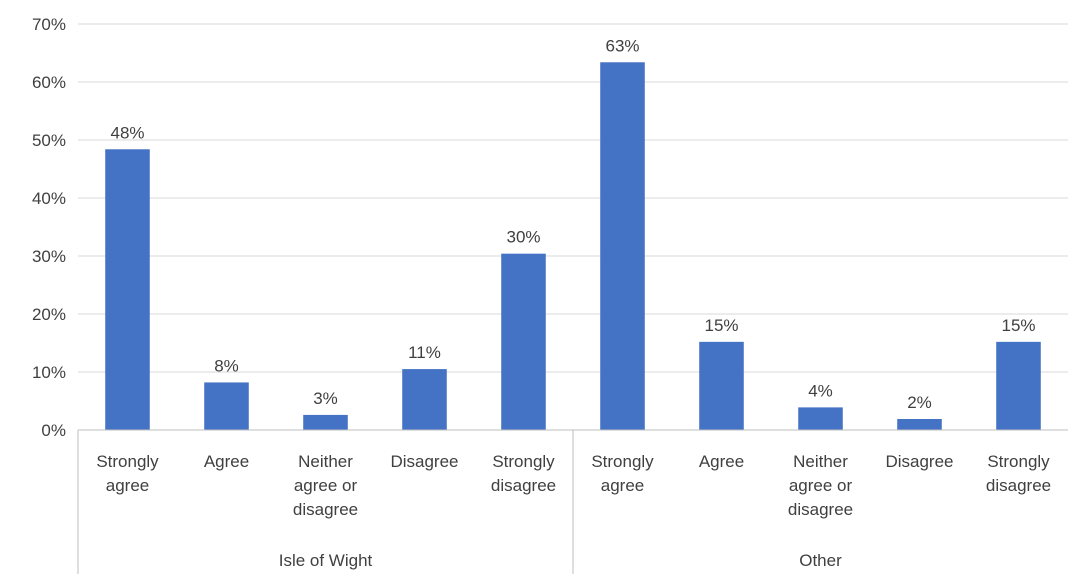 The width and height of the screenshot is (1068, 579). What do you see at coordinates (49, 256) in the screenshot?
I see `y-tick-label: 30%` at bounding box center [49, 256].